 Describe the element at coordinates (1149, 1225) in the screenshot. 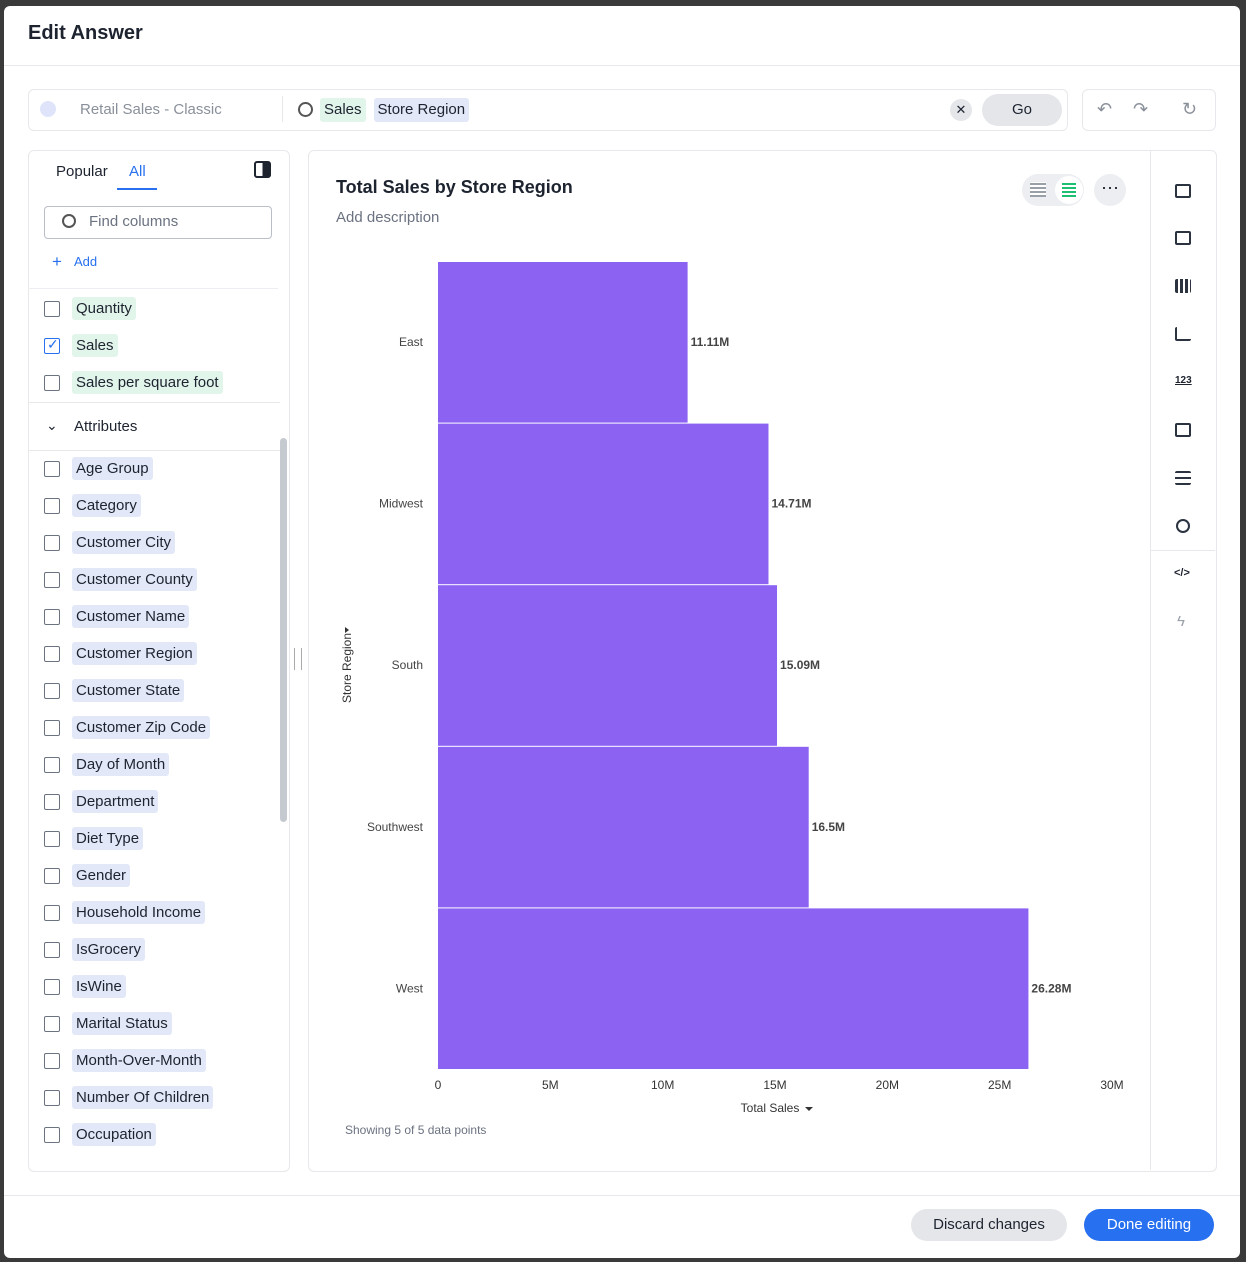

I see `done-button: Done editing` at that location.